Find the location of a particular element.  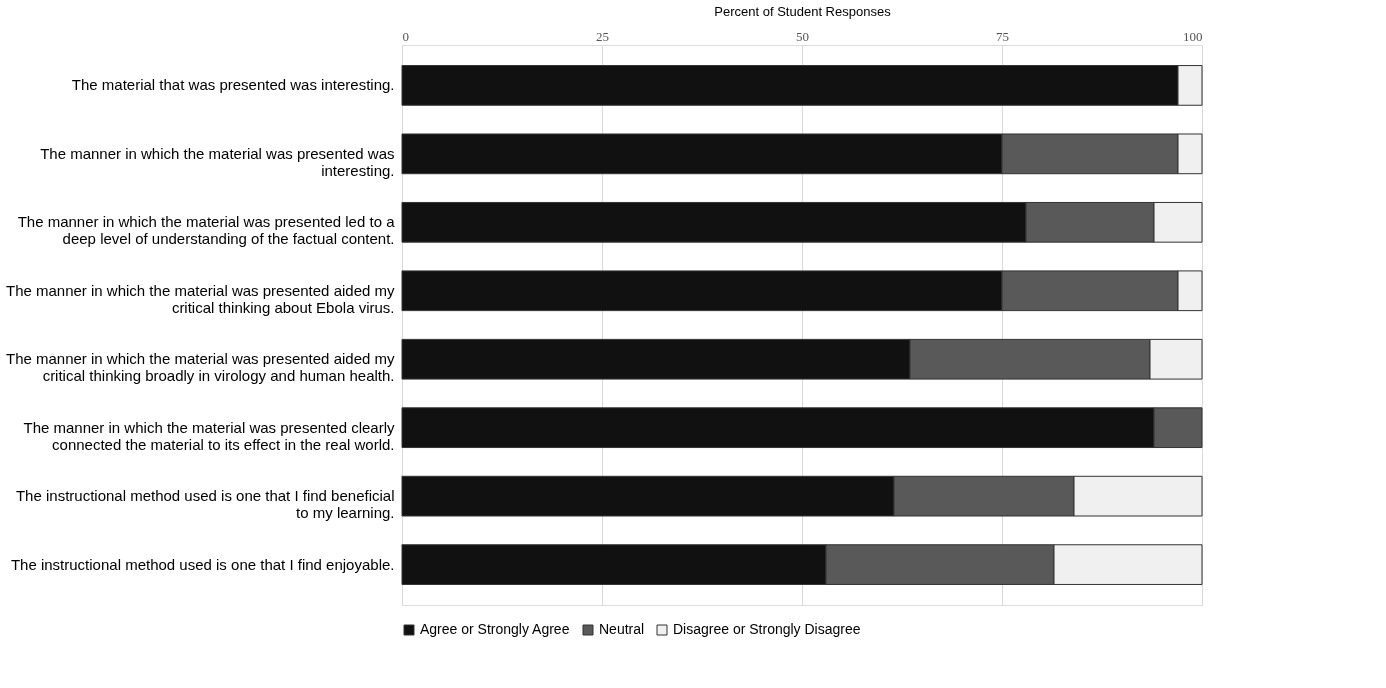

x-axis-title: Percent of Student Responses is located at coordinates (803, 11).